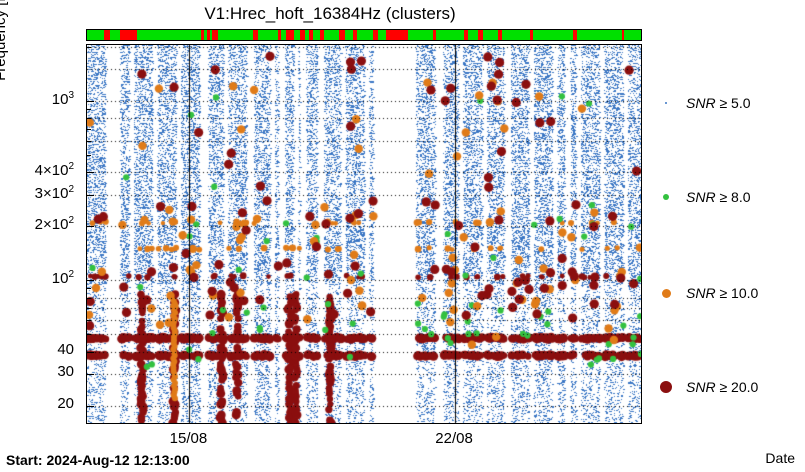 The image size is (805, 472). I want to click on legend-label: SNR ≥ 10.0, so click(722, 293).